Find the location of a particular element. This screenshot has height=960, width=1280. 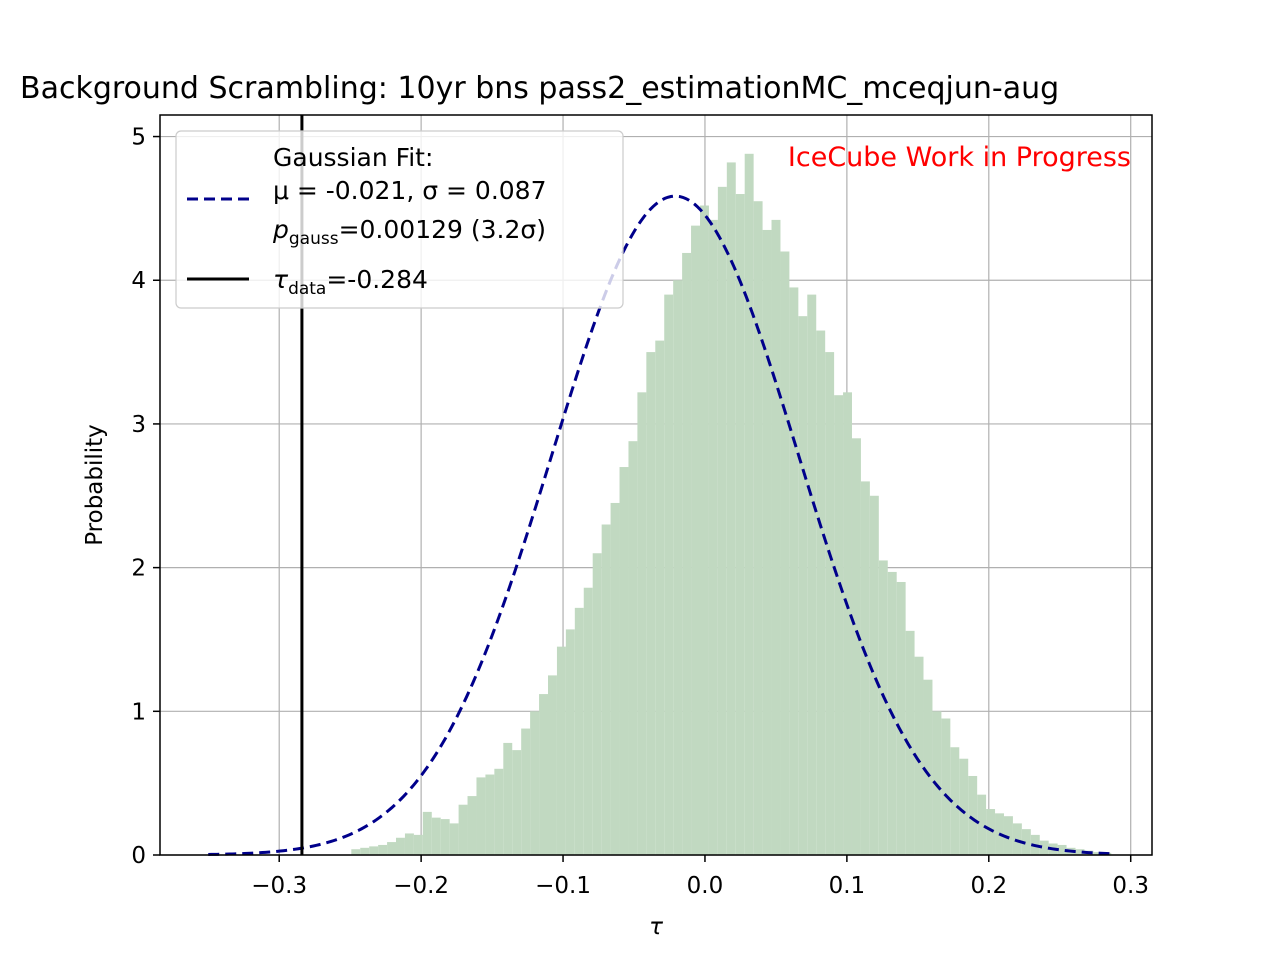

legend-box is located at coordinates (399, 219).